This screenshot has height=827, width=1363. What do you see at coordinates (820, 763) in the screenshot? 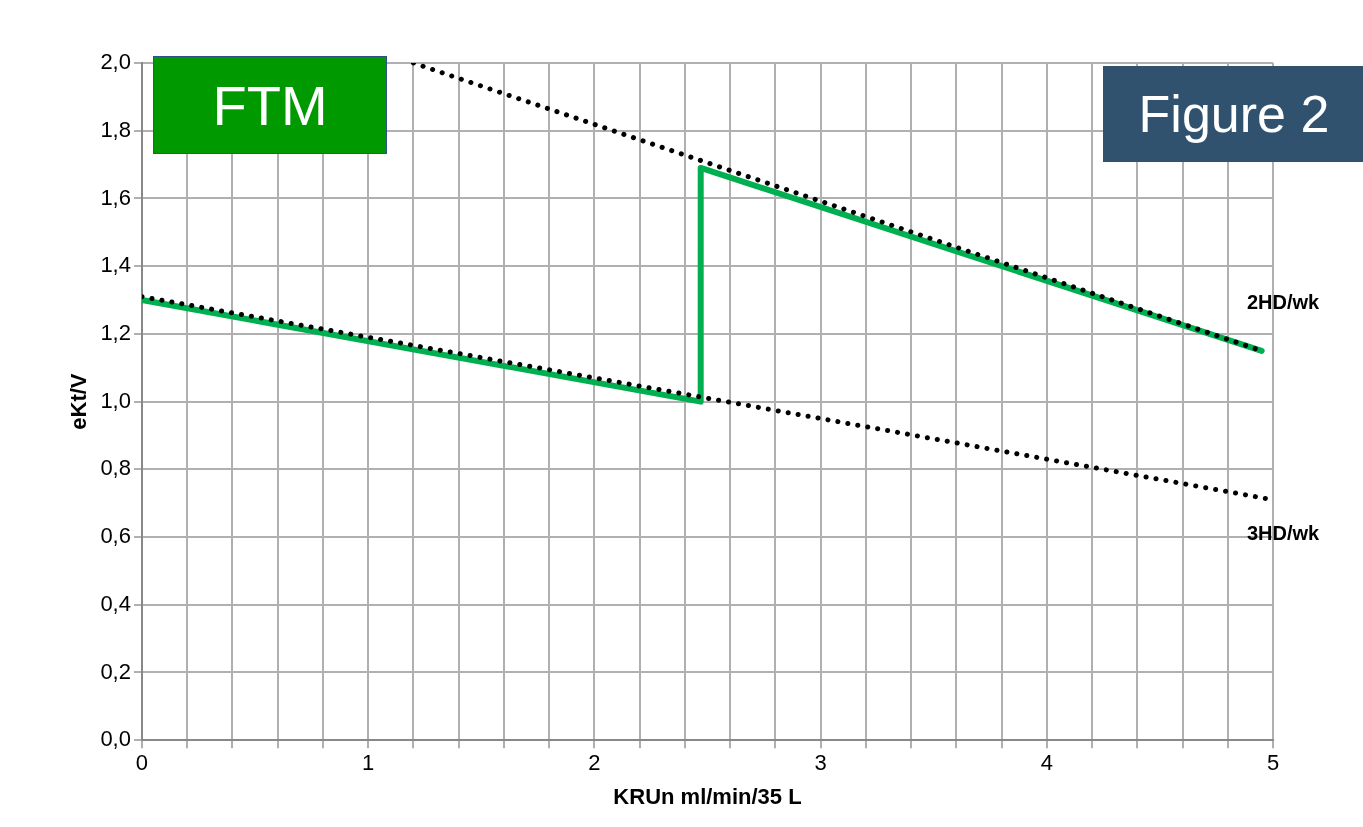
I see `x-tick-label: 3` at bounding box center [820, 763].